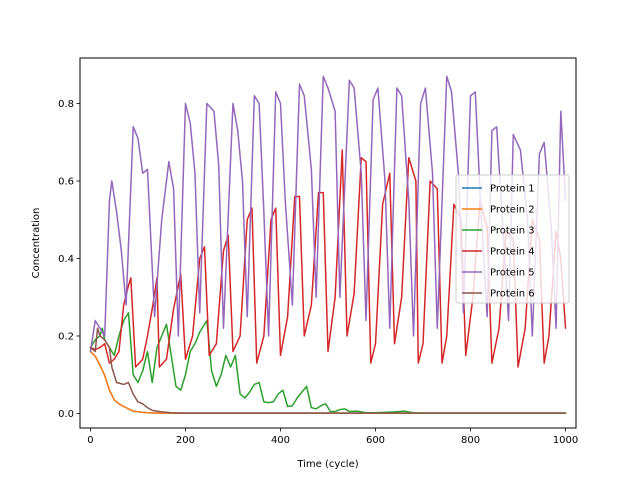  What do you see at coordinates (565, 440) in the screenshot?
I see `x-tick-label: 1000` at bounding box center [565, 440].